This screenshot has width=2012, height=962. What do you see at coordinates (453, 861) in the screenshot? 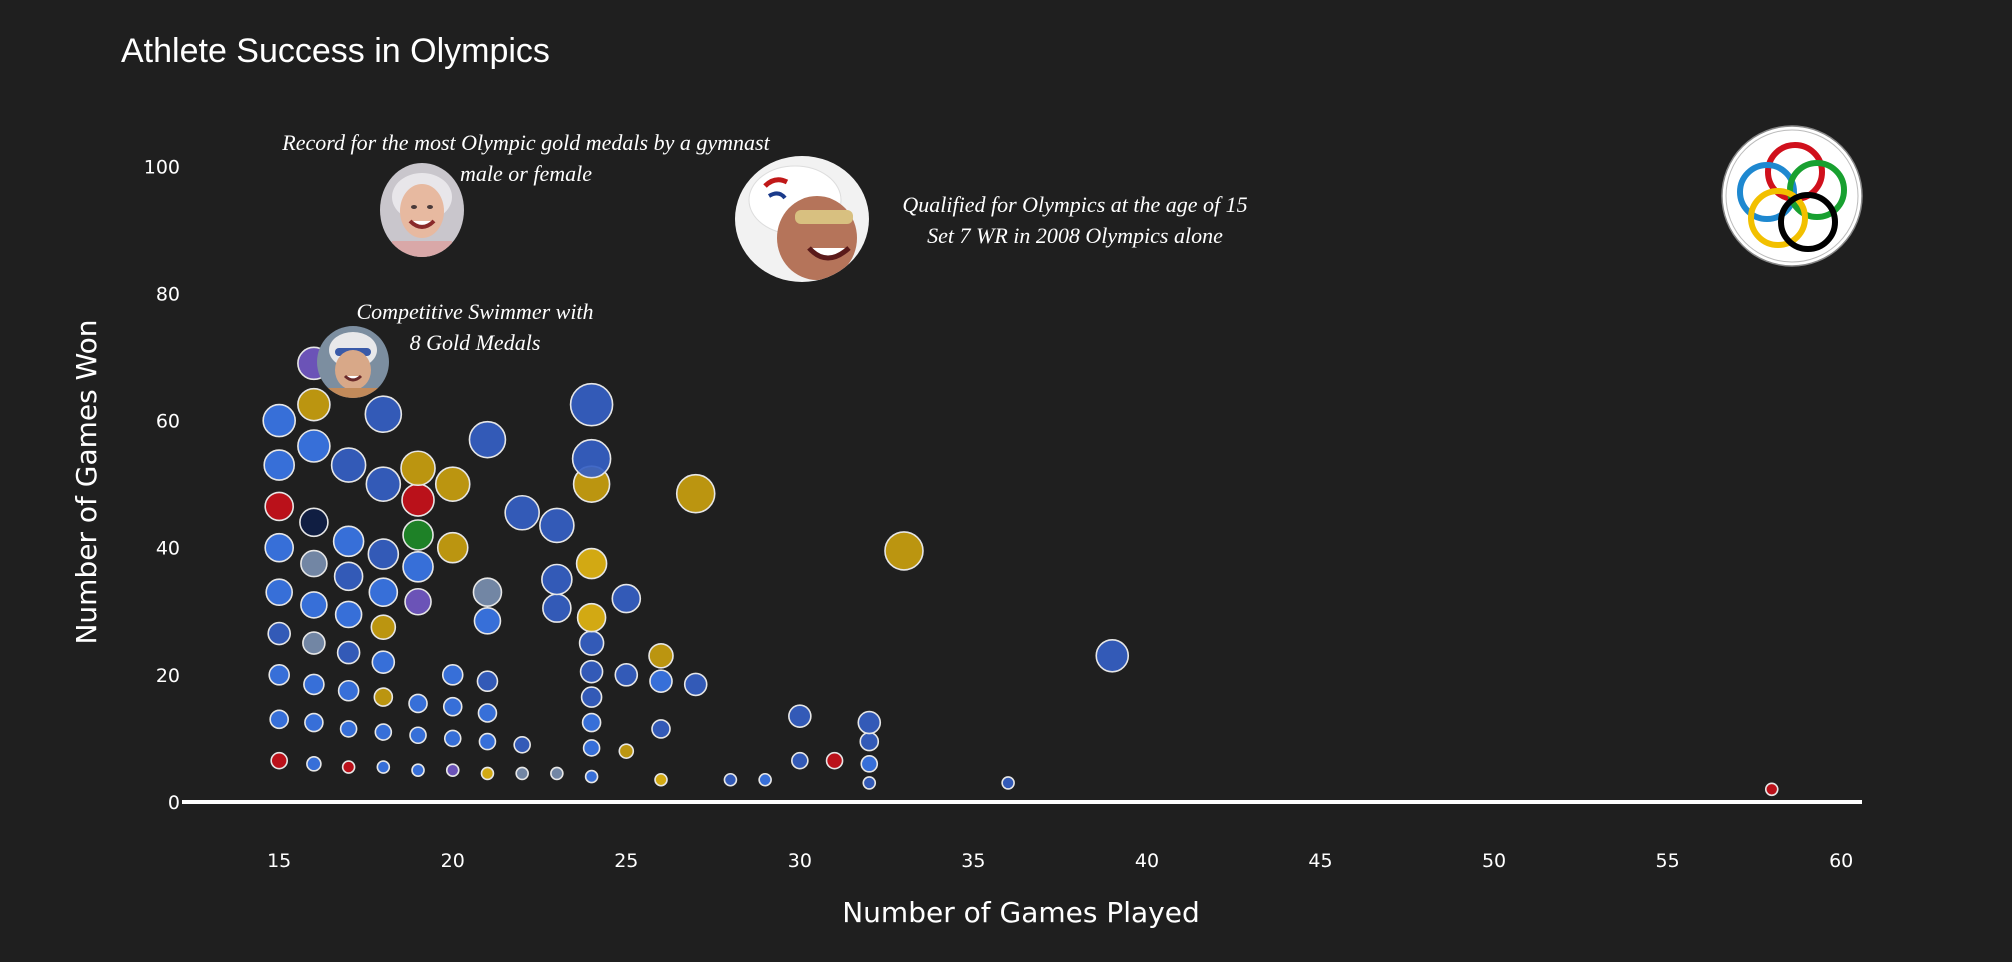
I see `x-tick-label: 20` at bounding box center [453, 861].